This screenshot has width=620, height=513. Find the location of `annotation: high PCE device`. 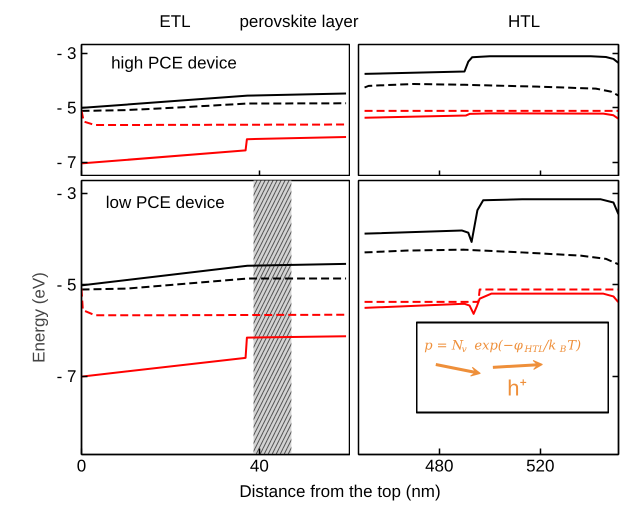

annotation: high PCE device is located at coordinates (174, 62).